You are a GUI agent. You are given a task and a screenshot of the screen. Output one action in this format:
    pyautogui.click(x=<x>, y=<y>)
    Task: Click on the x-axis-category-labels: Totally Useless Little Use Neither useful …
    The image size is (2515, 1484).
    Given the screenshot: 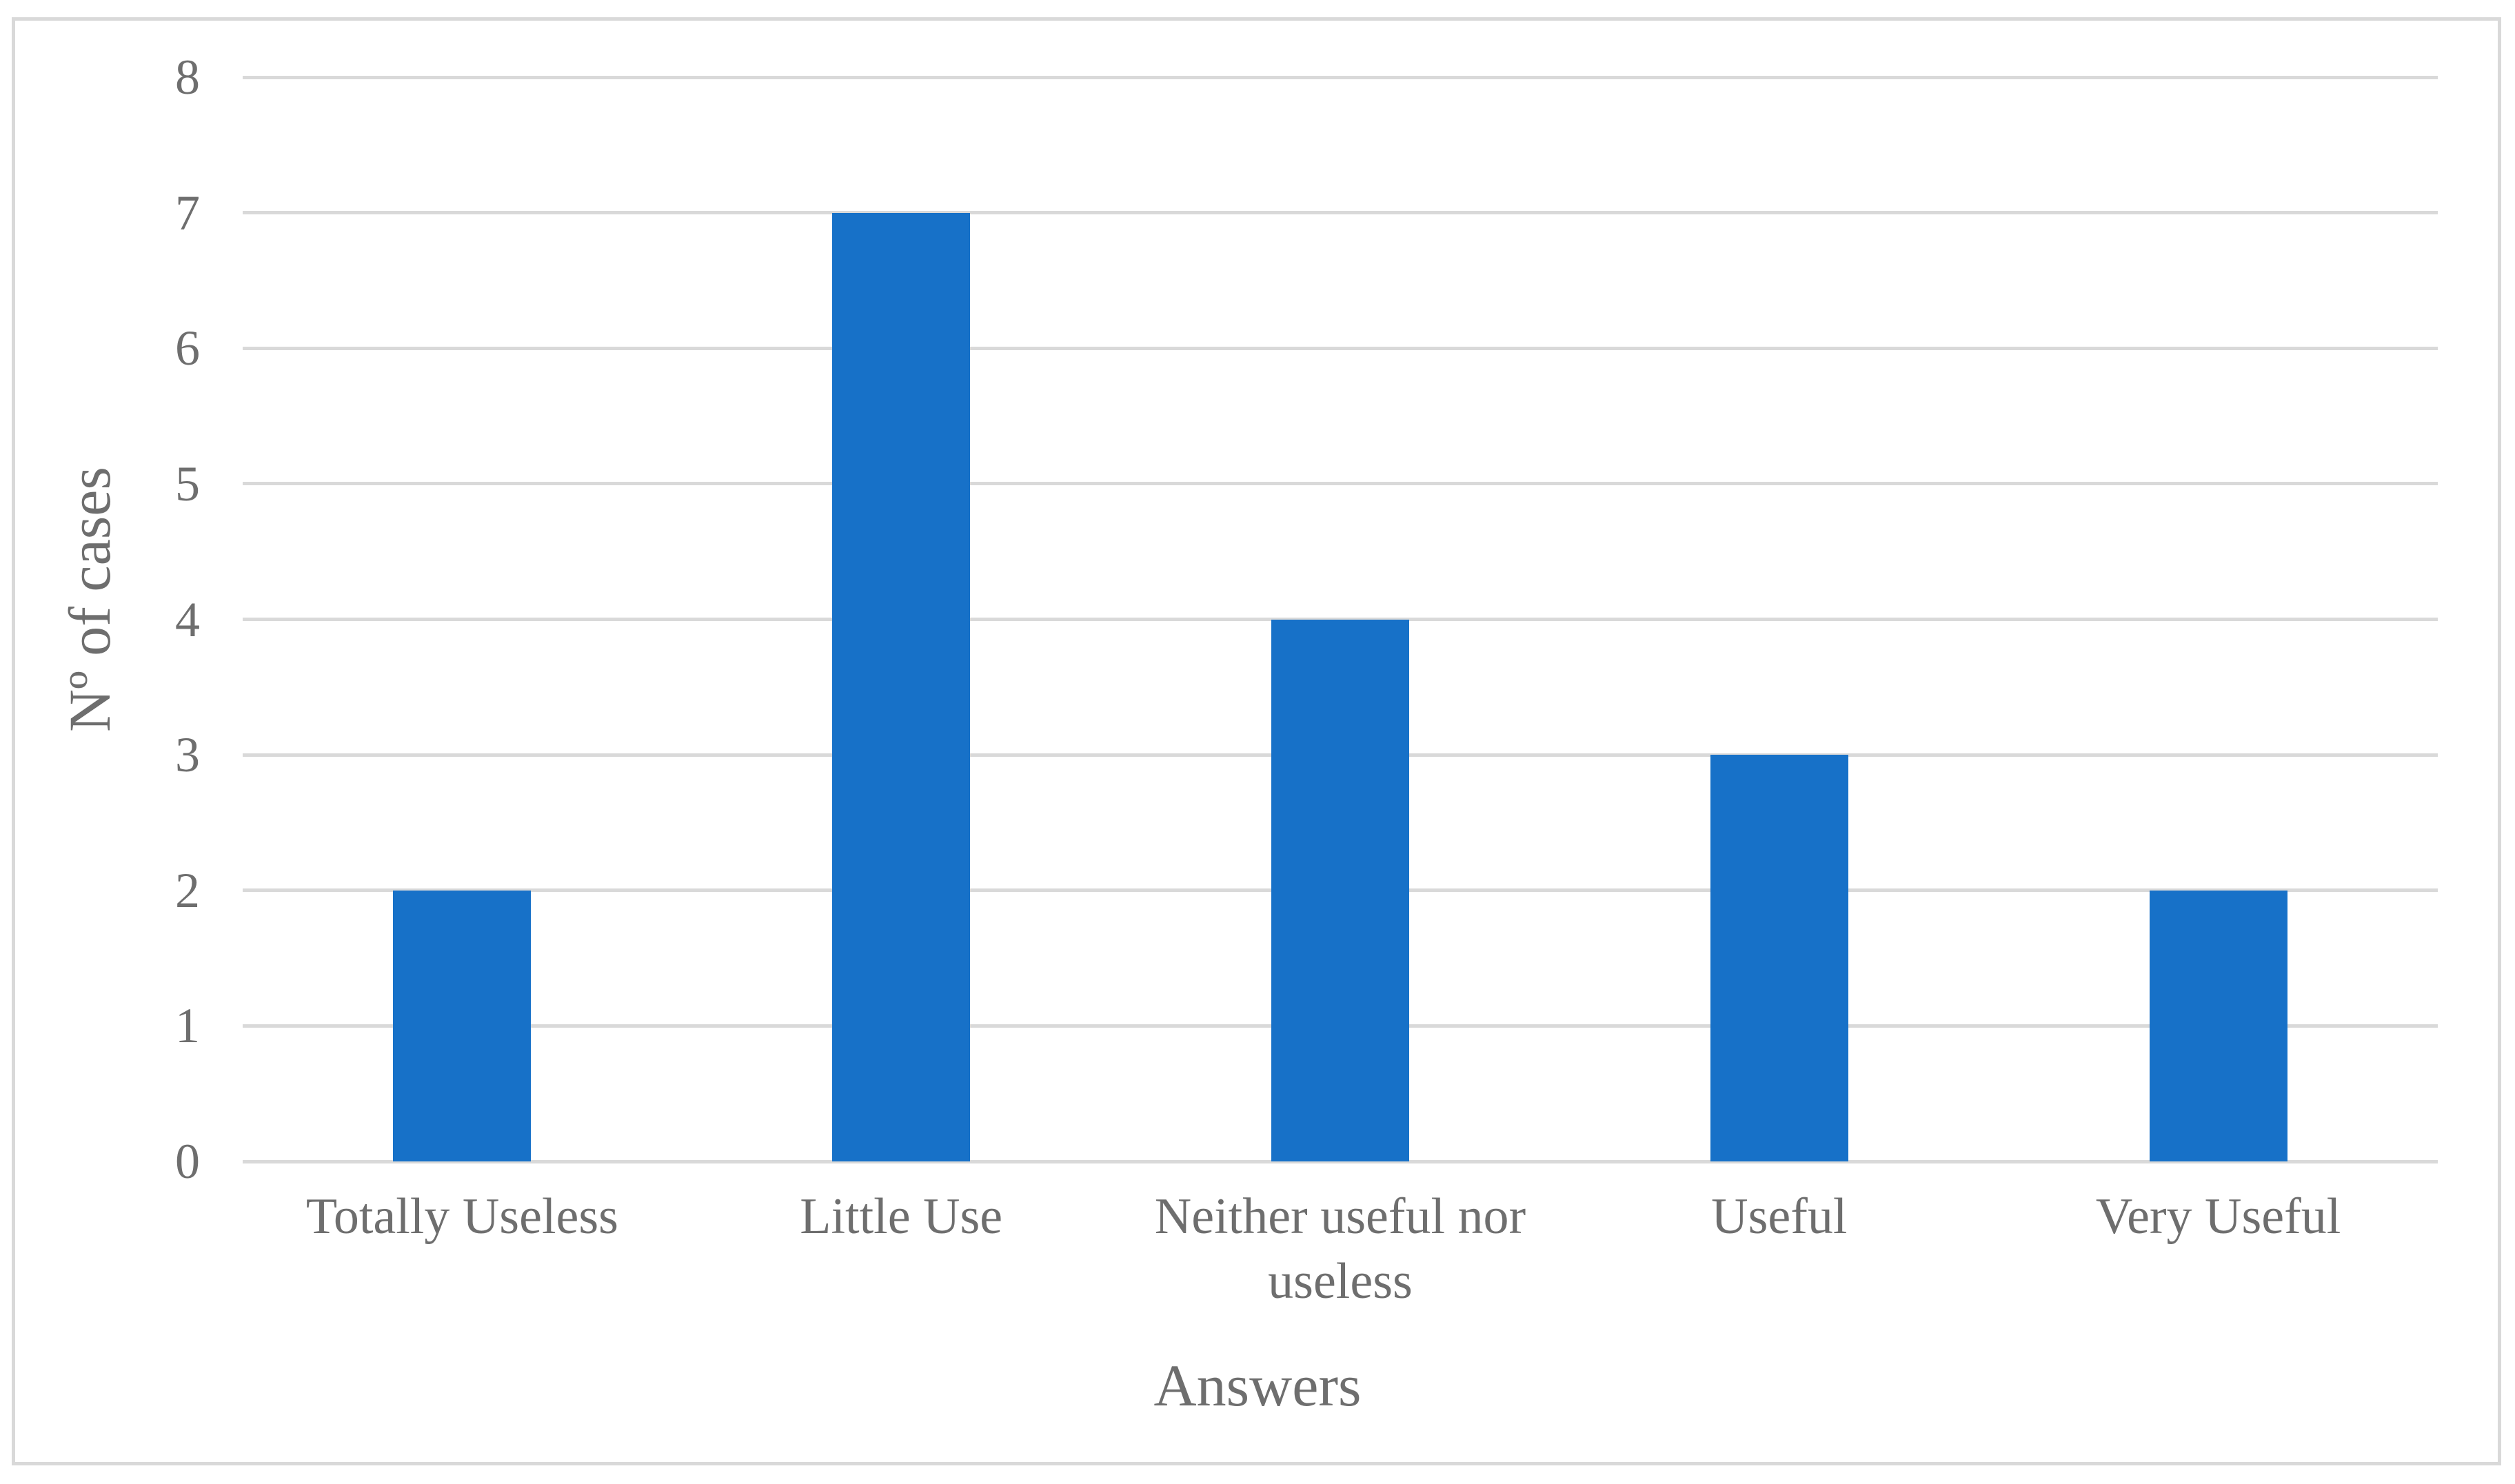 What is the action you would take?
    pyautogui.click(x=1341, y=1249)
    